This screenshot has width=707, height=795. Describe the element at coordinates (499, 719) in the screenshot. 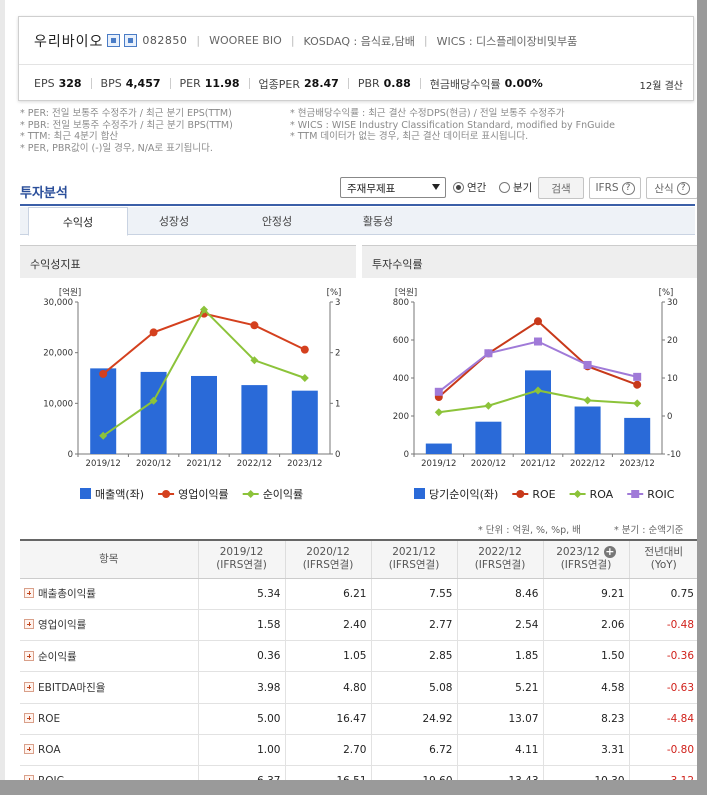

I see `table-cell: 13.07` at that location.